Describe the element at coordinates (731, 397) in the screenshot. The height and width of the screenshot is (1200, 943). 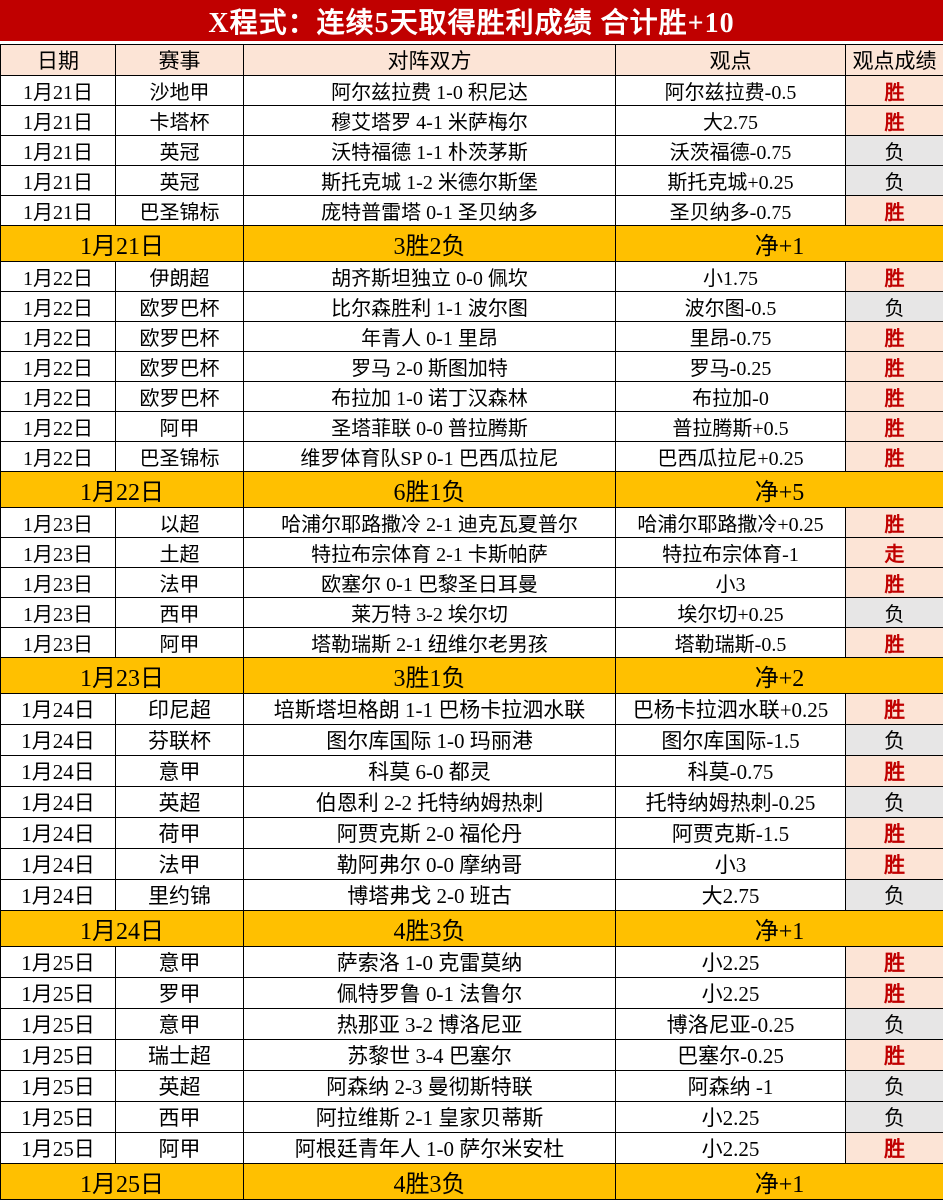
I see `match-pick: 布拉加-0` at that location.